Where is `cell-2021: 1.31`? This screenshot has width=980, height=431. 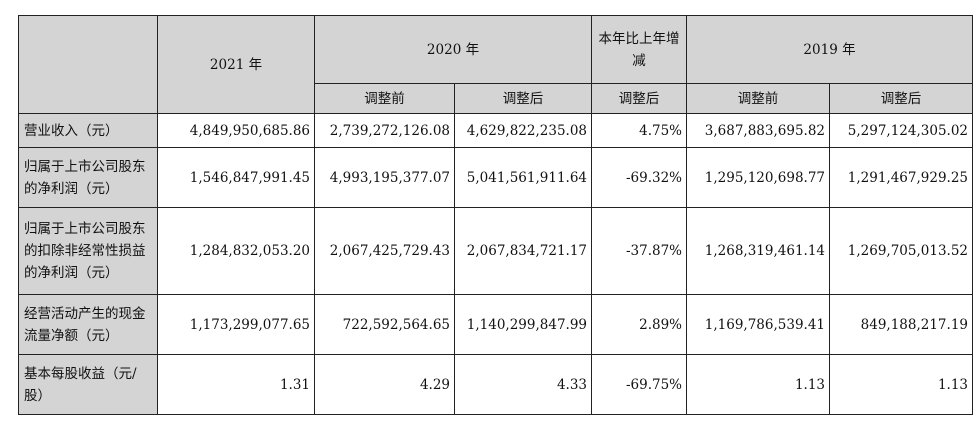
cell-2021: 1.31 is located at coordinates (236, 384).